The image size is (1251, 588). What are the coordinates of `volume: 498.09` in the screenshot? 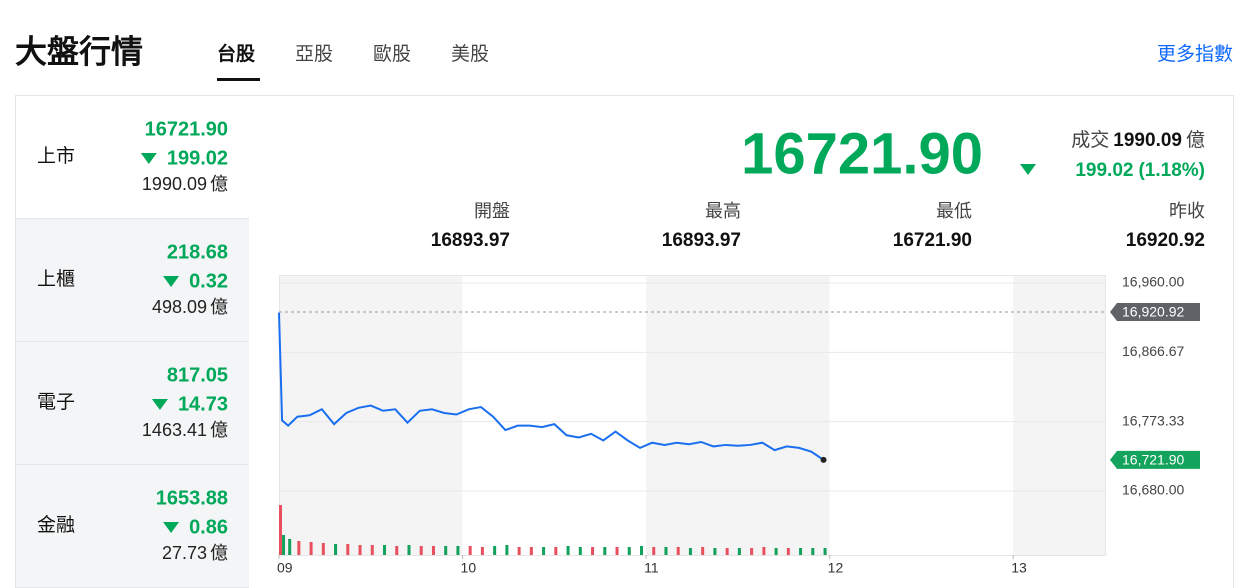 It's located at (179, 307).